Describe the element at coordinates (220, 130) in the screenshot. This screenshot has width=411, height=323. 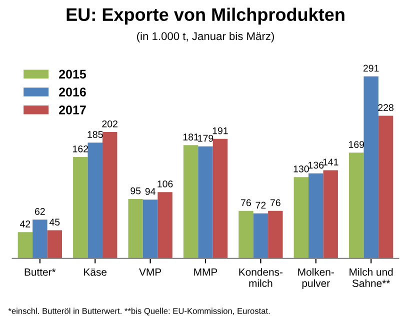
I see `data-label: 191` at that location.